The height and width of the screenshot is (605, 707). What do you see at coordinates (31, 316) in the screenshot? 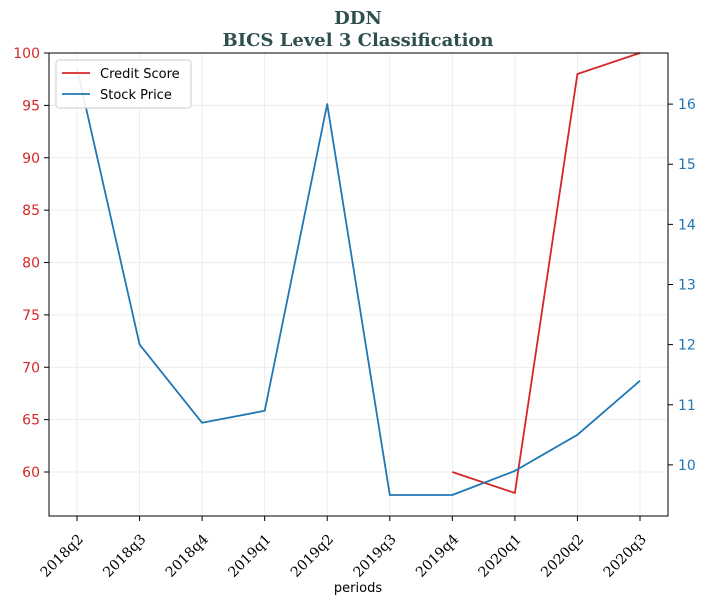
I see `left-tick-label: 75` at bounding box center [31, 316].